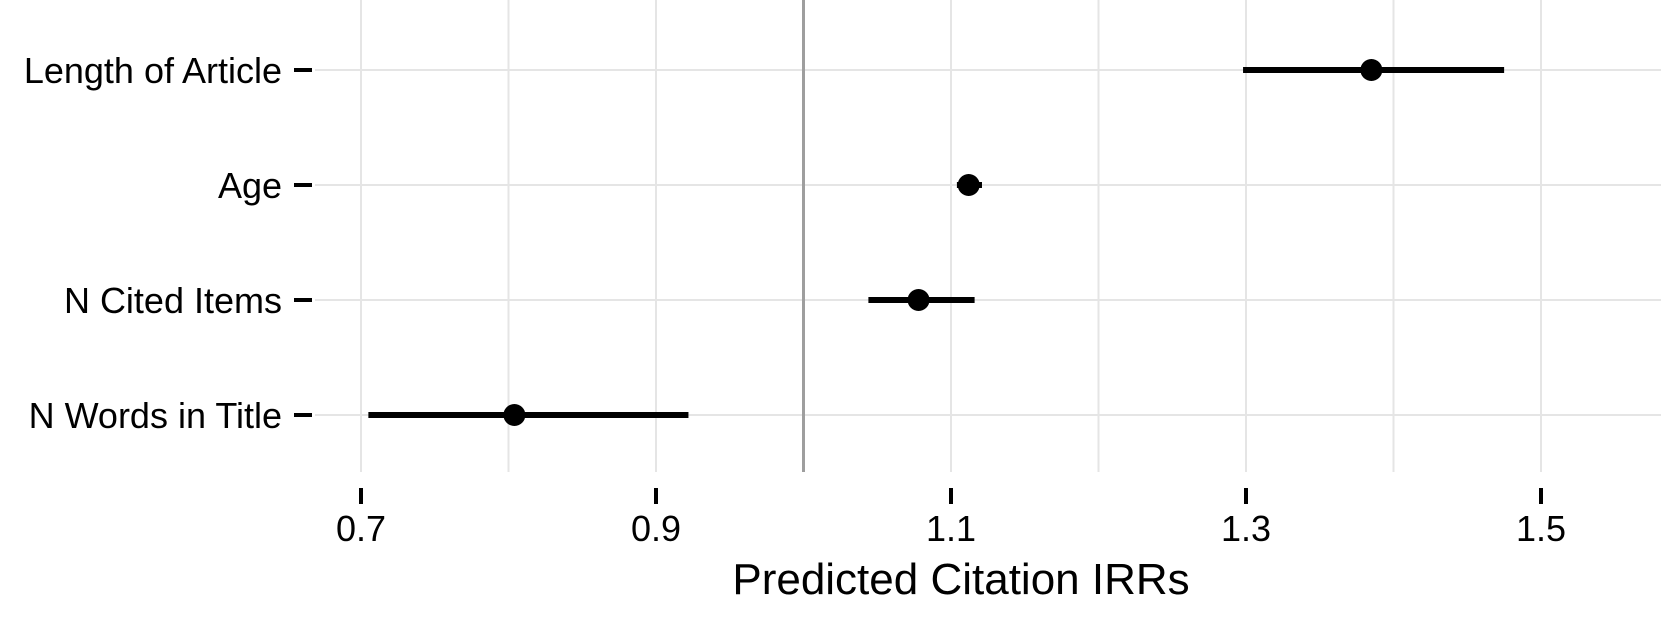 Image resolution: width=1661 pixels, height=630 pixels. What do you see at coordinates (1246, 528) in the screenshot?
I see `x-tick-label: 1.3` at bounding box center [1246, 528].